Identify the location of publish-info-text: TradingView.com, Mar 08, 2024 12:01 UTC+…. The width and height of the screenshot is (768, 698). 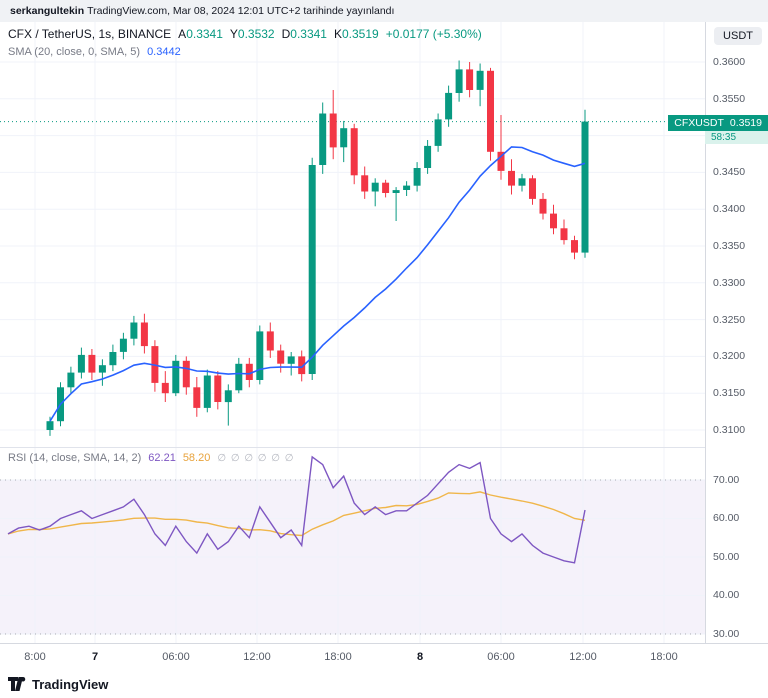
(241, 11).